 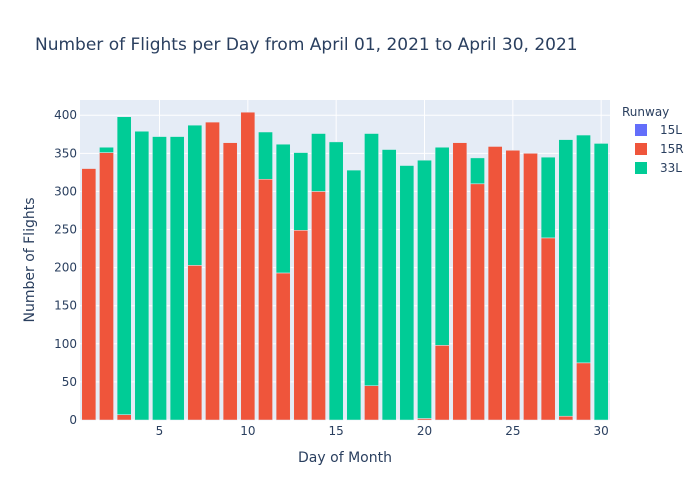 I want to click on legend-label: 15L, so click(x=671, y=130).